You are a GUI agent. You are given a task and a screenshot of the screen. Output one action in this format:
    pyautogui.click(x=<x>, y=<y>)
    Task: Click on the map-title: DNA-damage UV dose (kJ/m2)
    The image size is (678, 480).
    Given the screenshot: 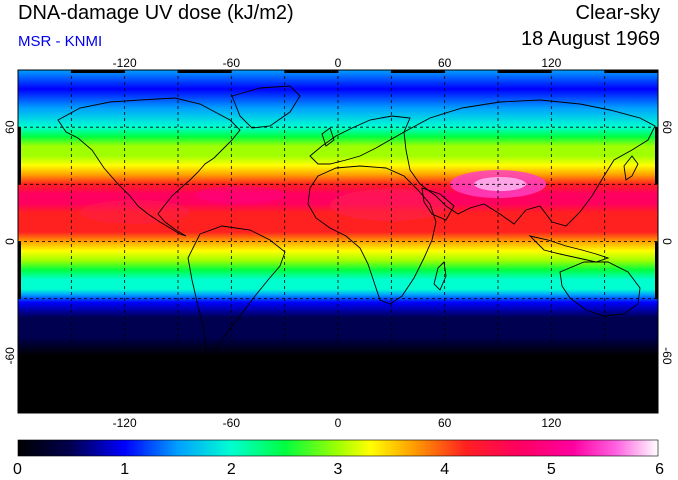 What is the action you would take?
    pyautogui.click(x=156, y=13)
    